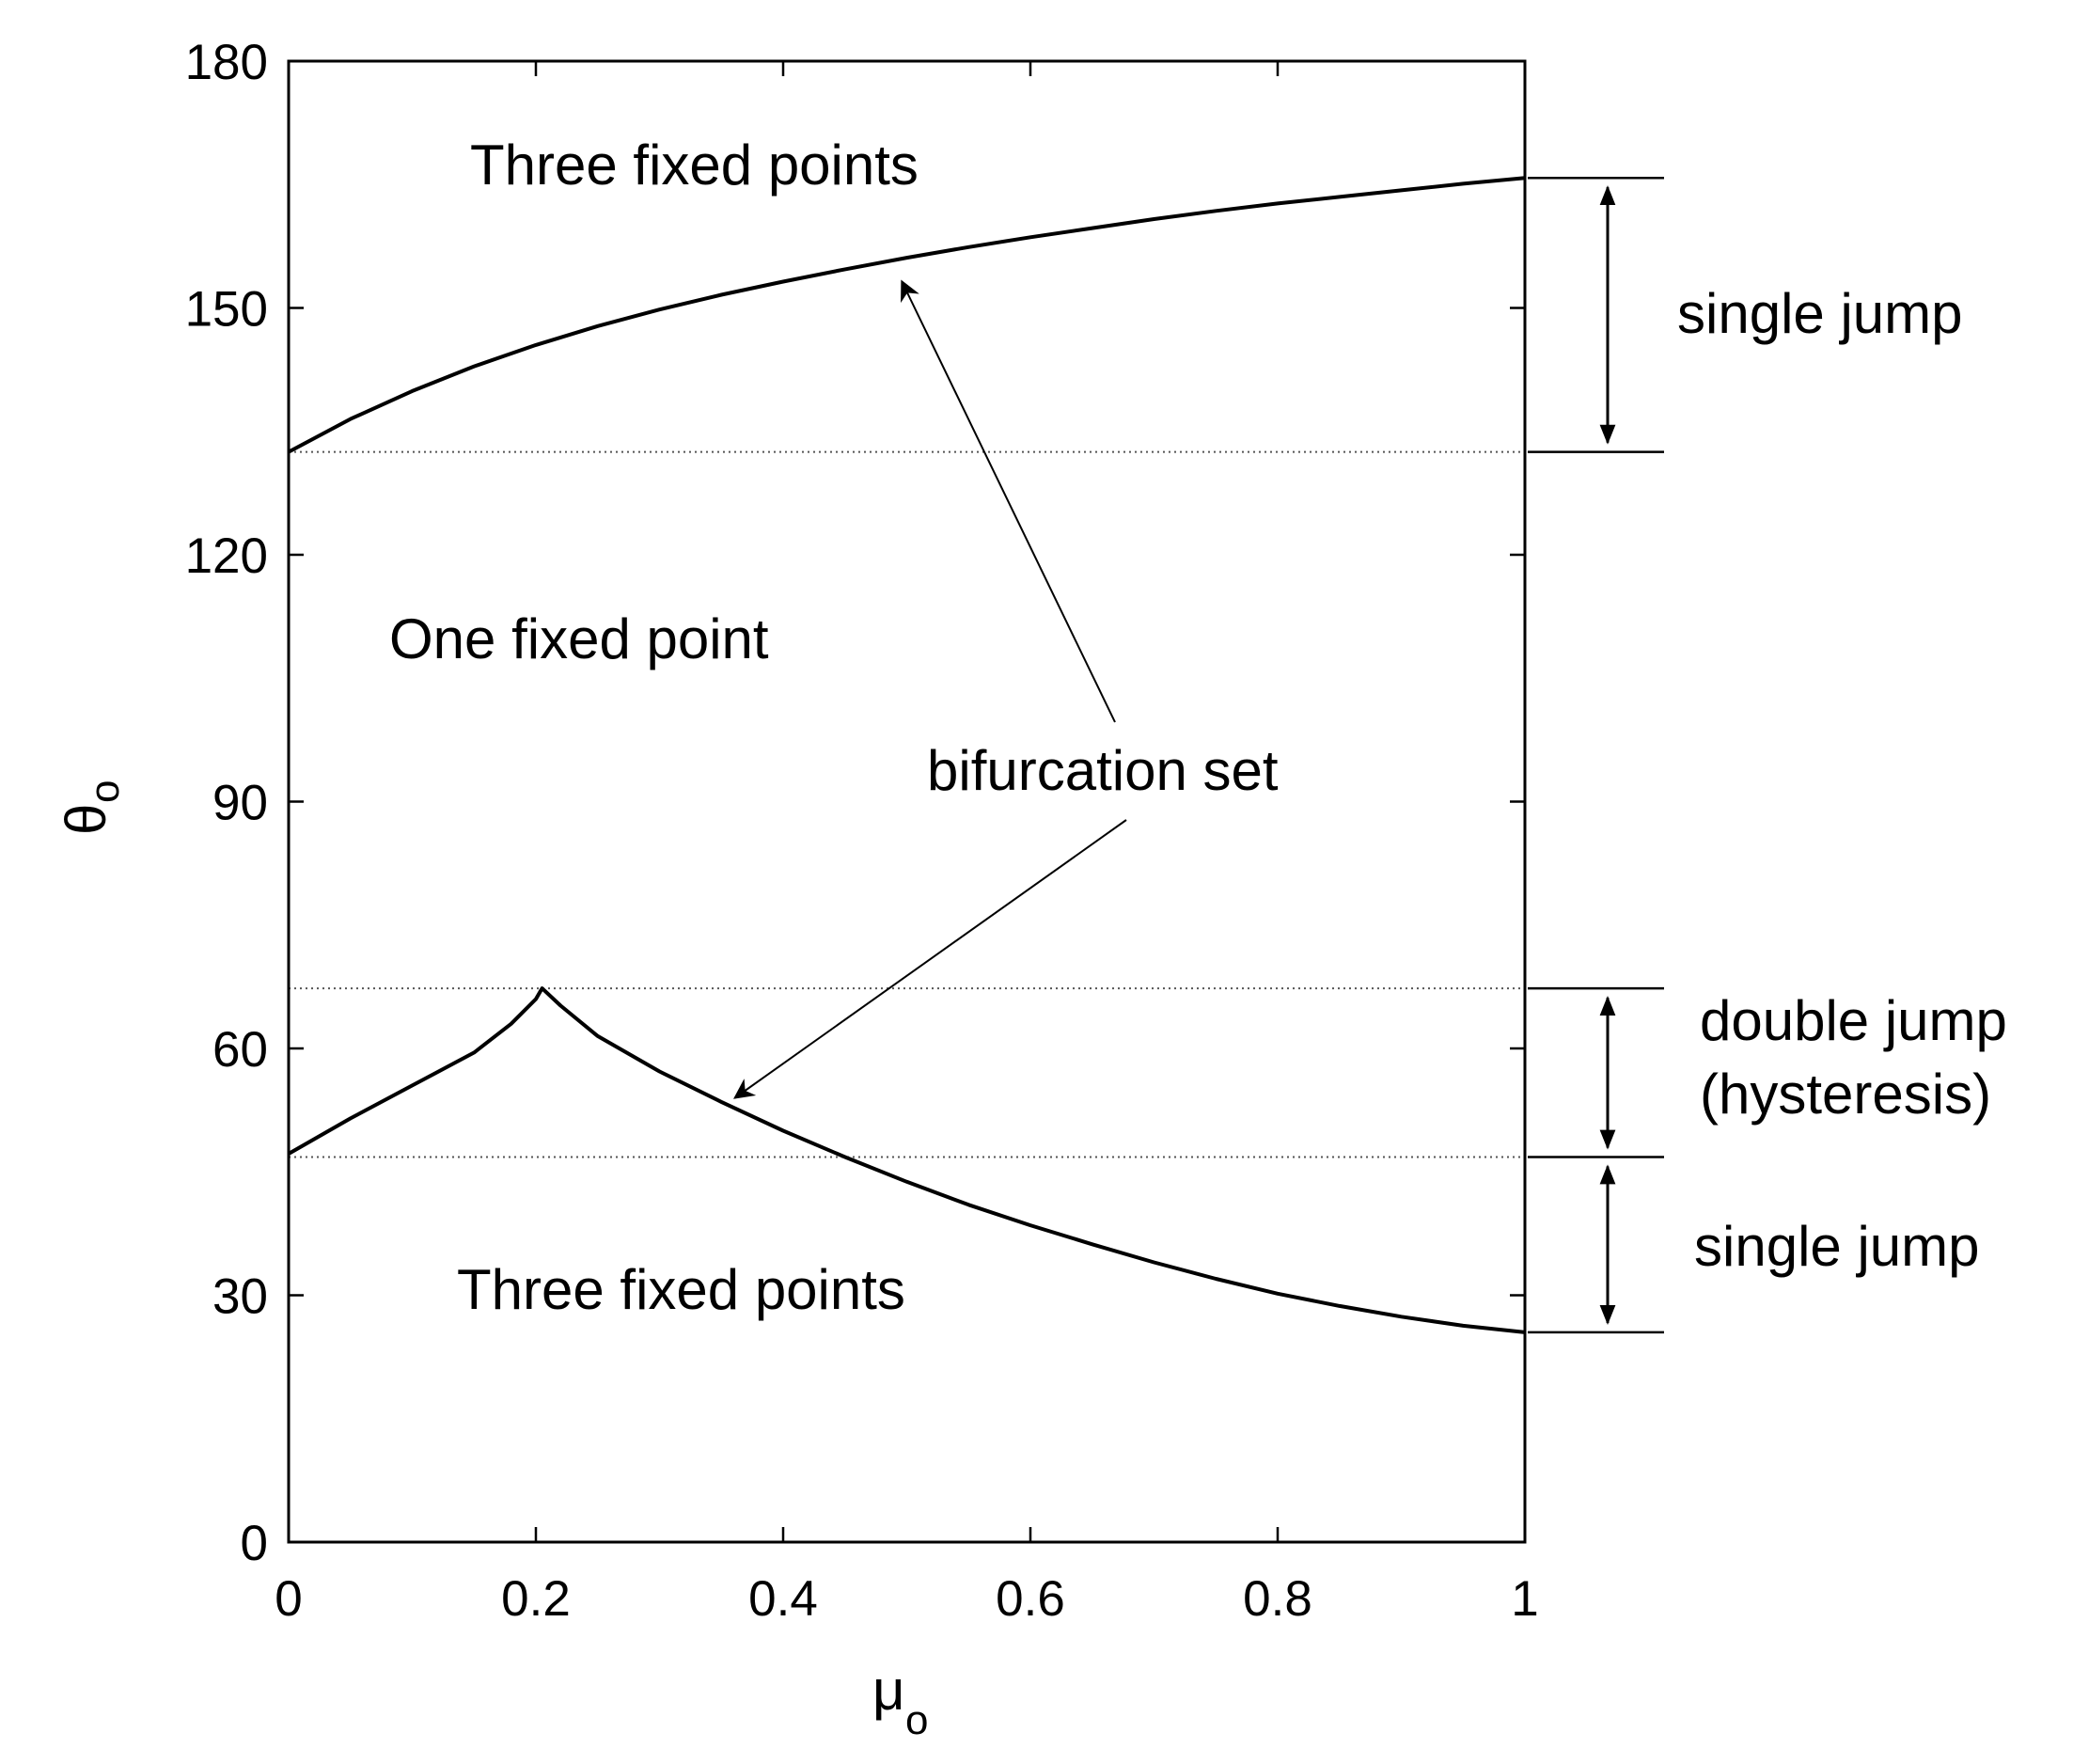 This screenshot has width=2089, height=1764. What do you see at coordinates (916, 1720) in the screenshot?
I see `x-axis-title-subscript: o` at bounding box center [916, 1720].